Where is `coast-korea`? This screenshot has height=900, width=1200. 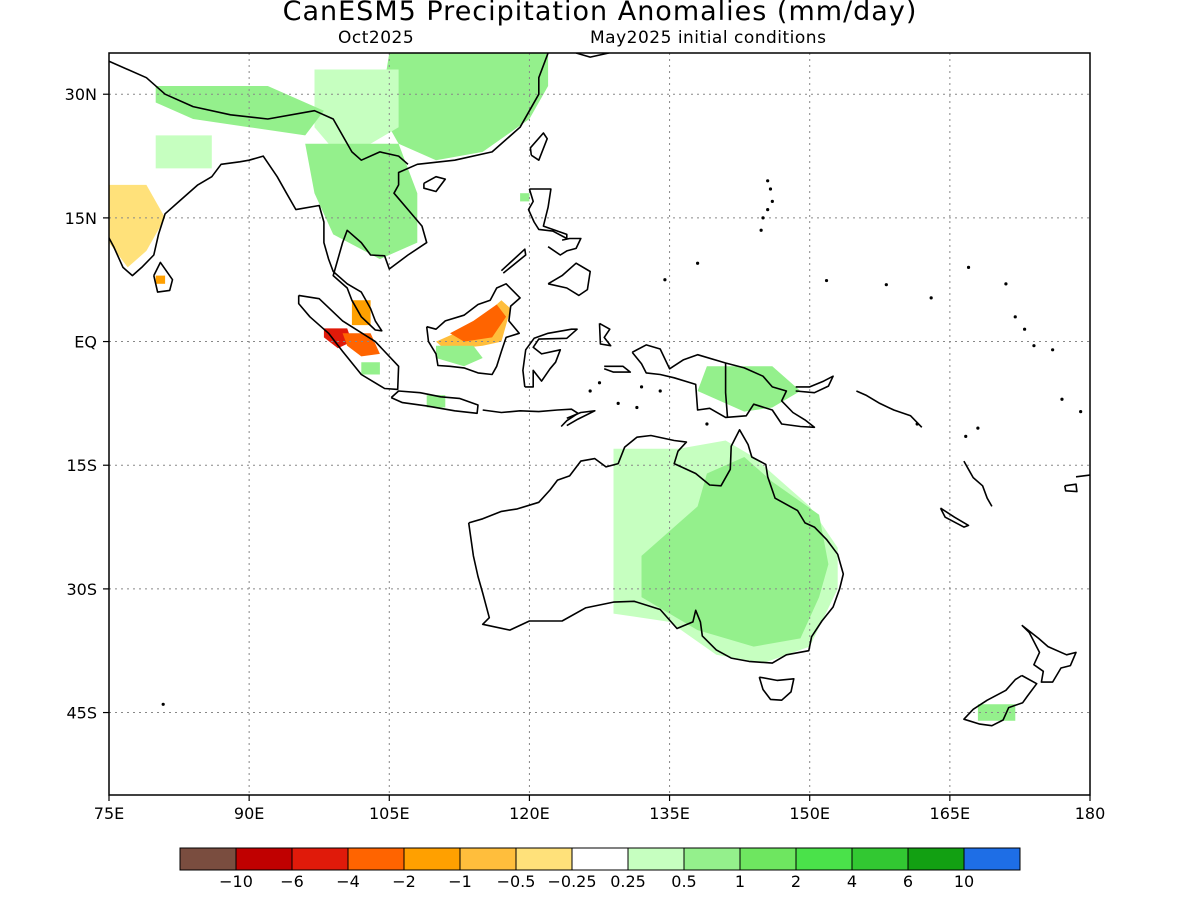 coast-korea is located at coordinates (593, 55).